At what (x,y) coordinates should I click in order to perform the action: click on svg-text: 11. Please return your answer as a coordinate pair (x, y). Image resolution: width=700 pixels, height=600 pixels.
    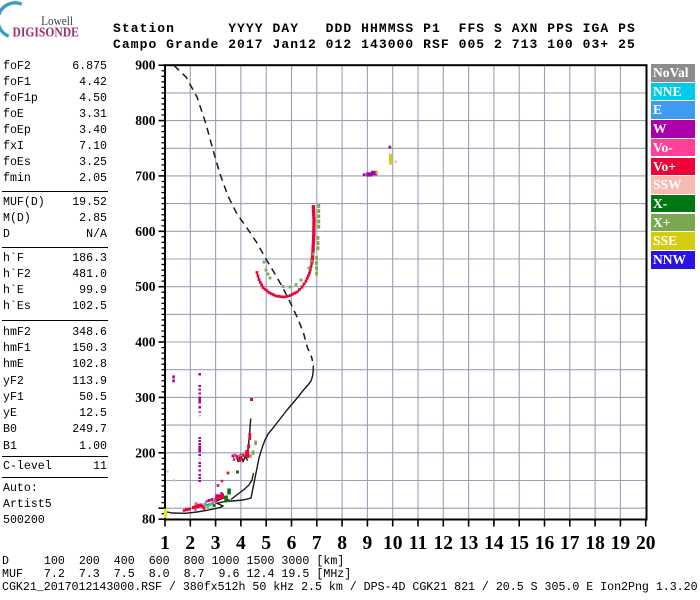
    Looking at the image, I should click on (418, 543).